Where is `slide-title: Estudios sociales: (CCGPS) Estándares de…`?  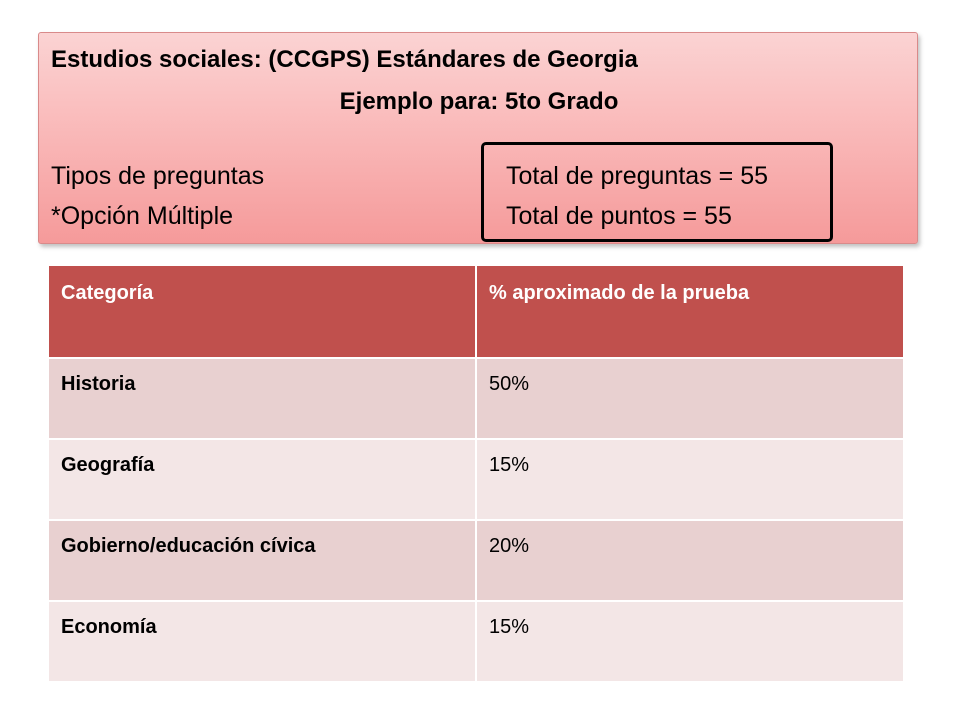 slide-title: Estudios sociales: (CCGPS) Estándares de… is located at coordinates (344, 59).